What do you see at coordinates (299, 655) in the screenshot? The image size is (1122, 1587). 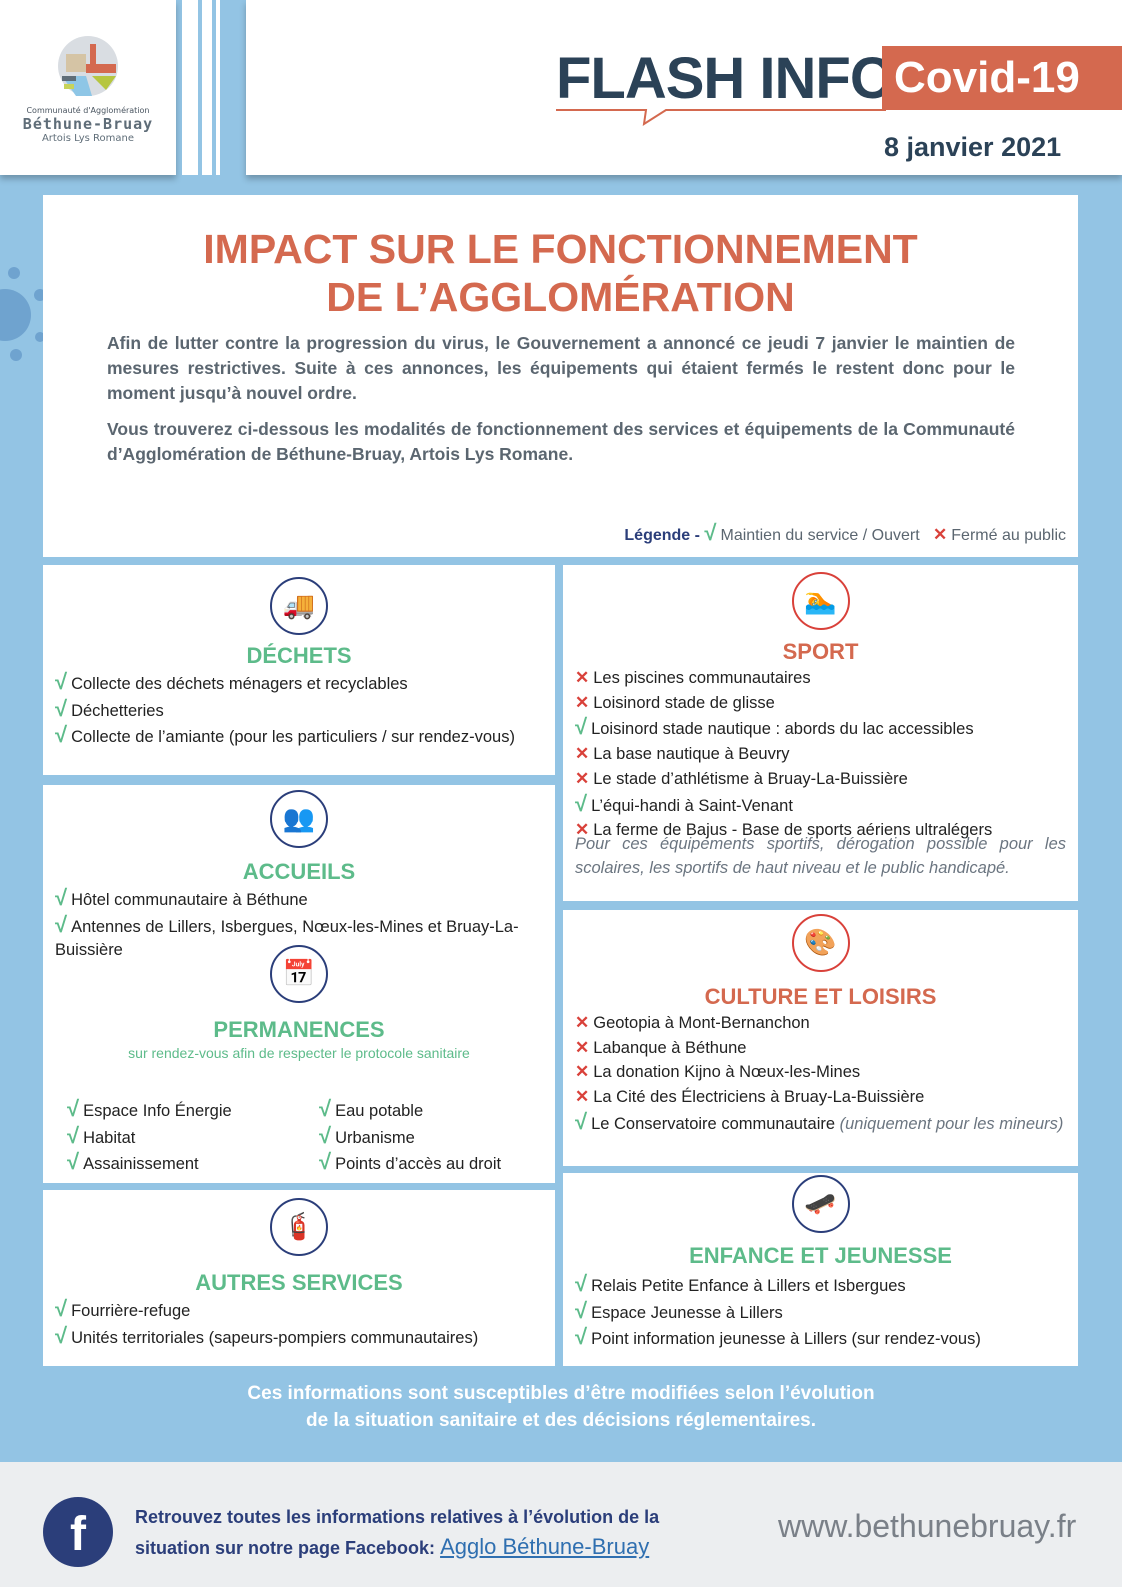 I see `section-title: DÉCHETS` at bounding box center [299, 655].